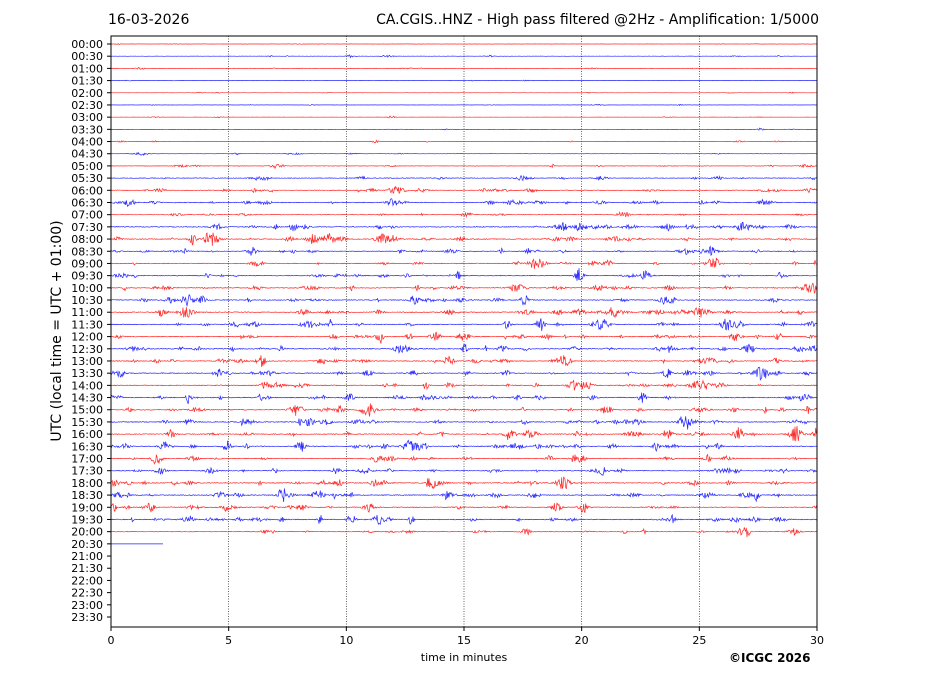  Describe the element at coordinates (87, 81) in the screenshot. I see `y-tick-label: 01:30` at that location.